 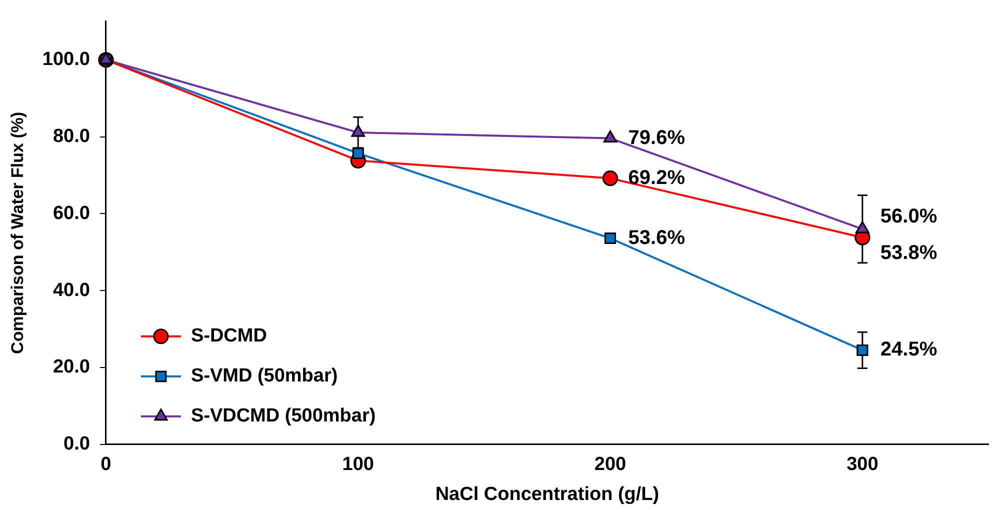 What do you see at coordinates (909, 349) in the screenshot?
I see `data-label: 24.5%` at bounding box center [909, 349].